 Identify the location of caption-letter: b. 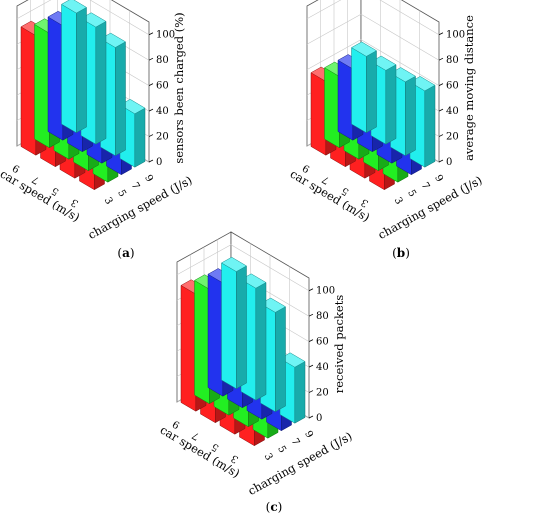
(401, 253).